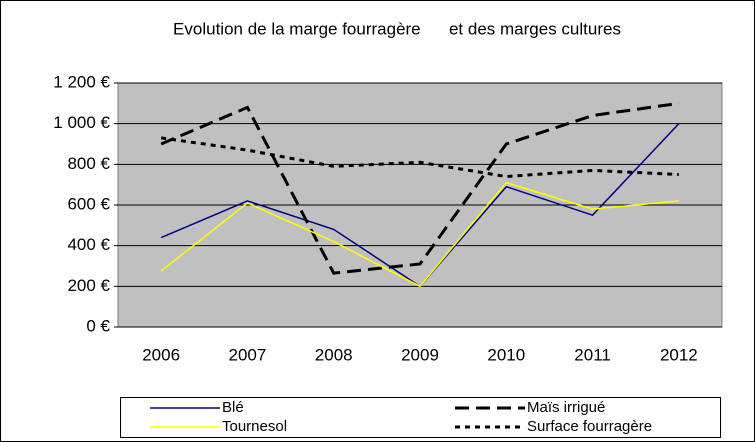 Image resolution: width=755 pixels, height=442 pixels. I want to click on legend-label: Blé, so click(233, 407).